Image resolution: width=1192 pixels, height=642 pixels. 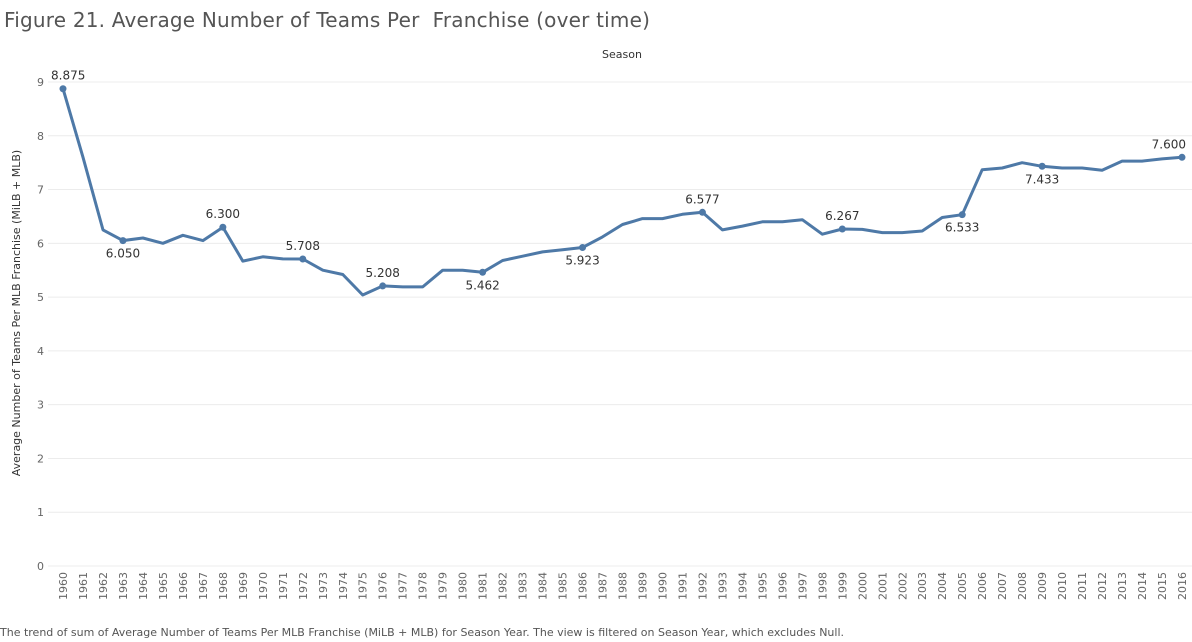 What do you see at coordinates (63, 586) in the screenshot?
I see `x-tick-label: 1960` at bounding box center [63, 586].